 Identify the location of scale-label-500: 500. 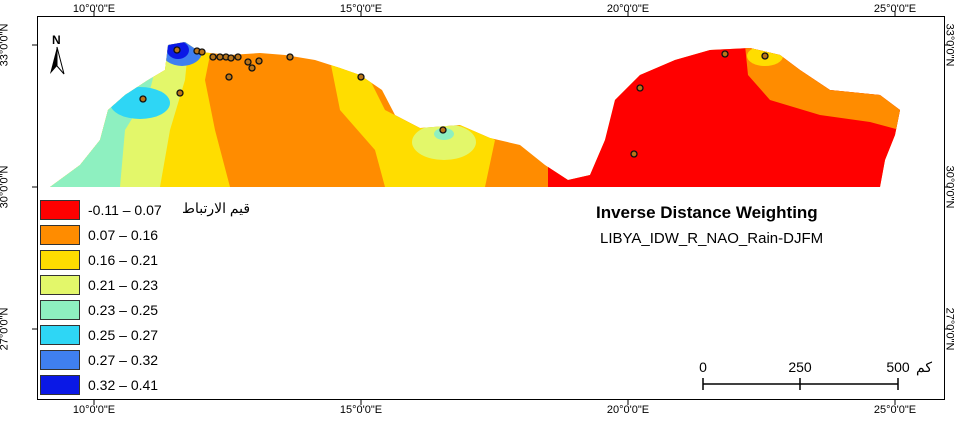
(898, 367).